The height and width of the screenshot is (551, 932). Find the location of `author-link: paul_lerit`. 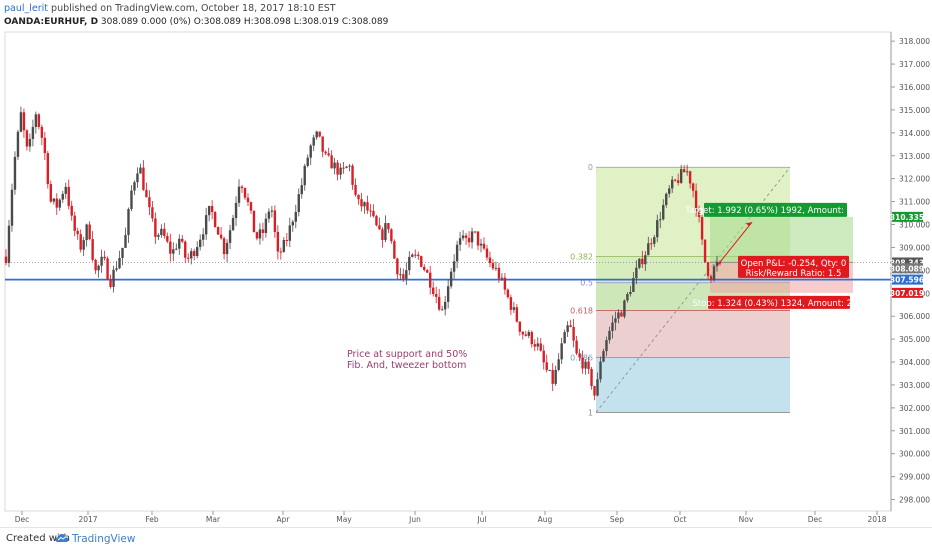

author-link: paul_lerit is located at coordinates (26, 8).